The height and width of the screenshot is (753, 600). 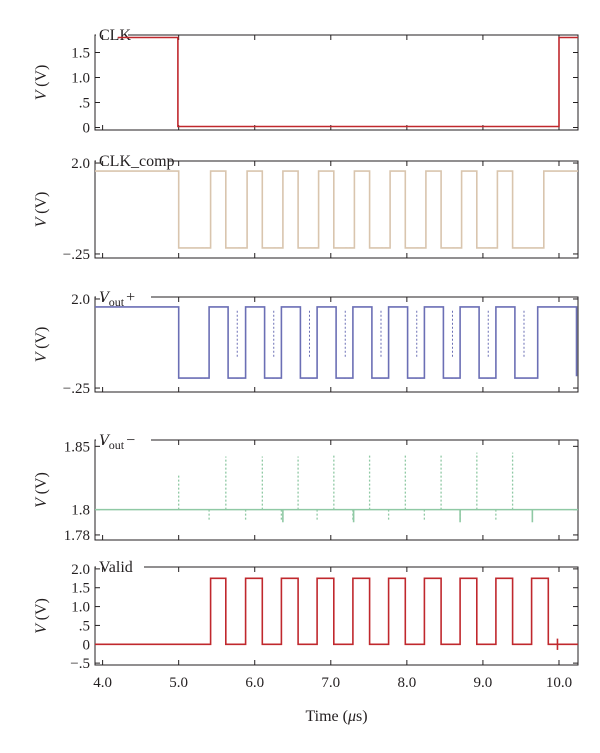 I want to click on plot-frame-vout_minus, so click(x=336, y=490).